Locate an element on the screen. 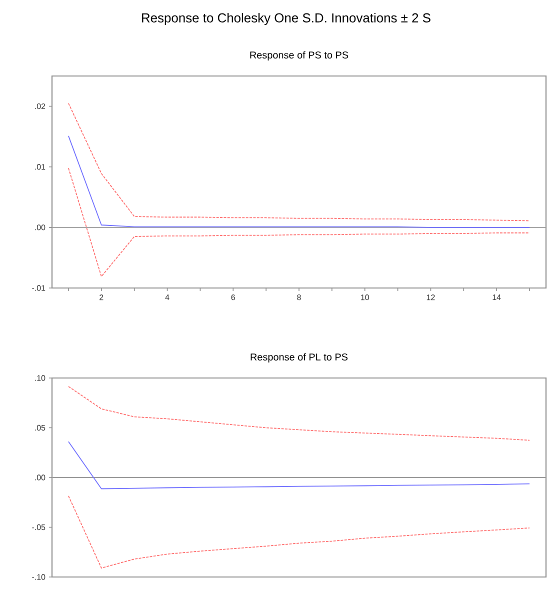  chart-title: Response to Cholesky One S.D. Innovations ± 2 S is located at coordinates (286, 19).